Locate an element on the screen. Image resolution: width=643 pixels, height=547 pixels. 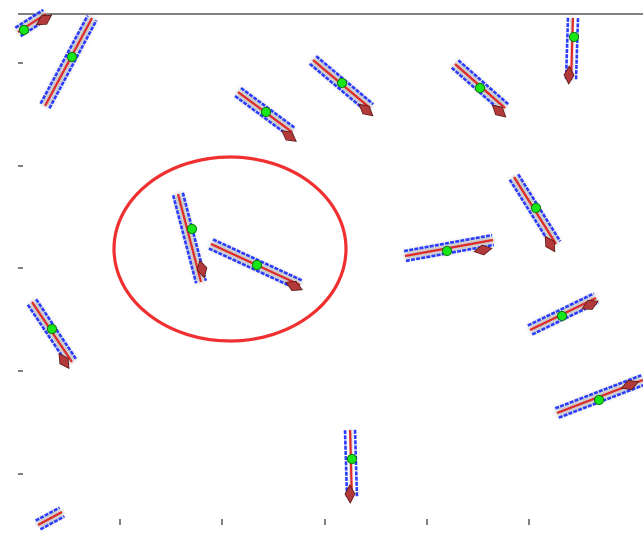
left-ticks is located at coordinates (20, 268).